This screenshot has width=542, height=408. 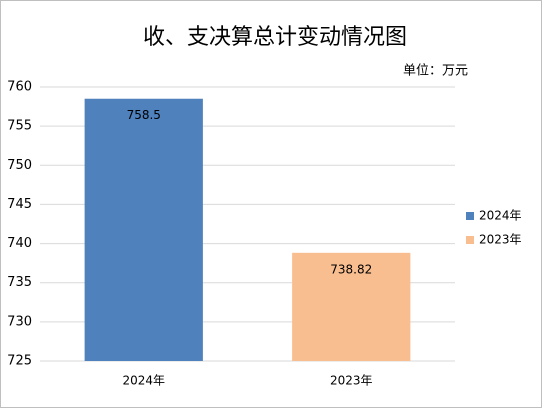 What do you see at coordinates (19, 204) in the screenshot?
I see `y-tick-label: 745` at bounding box center [19, 204].